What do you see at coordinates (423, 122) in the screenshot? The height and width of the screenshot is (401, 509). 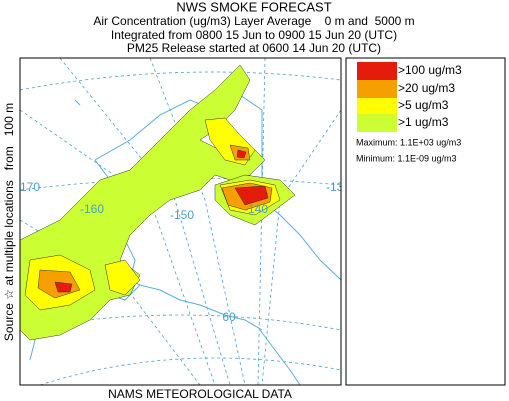 I see `legend-label: >1 ug/m3` at bounding box center [423, 122].